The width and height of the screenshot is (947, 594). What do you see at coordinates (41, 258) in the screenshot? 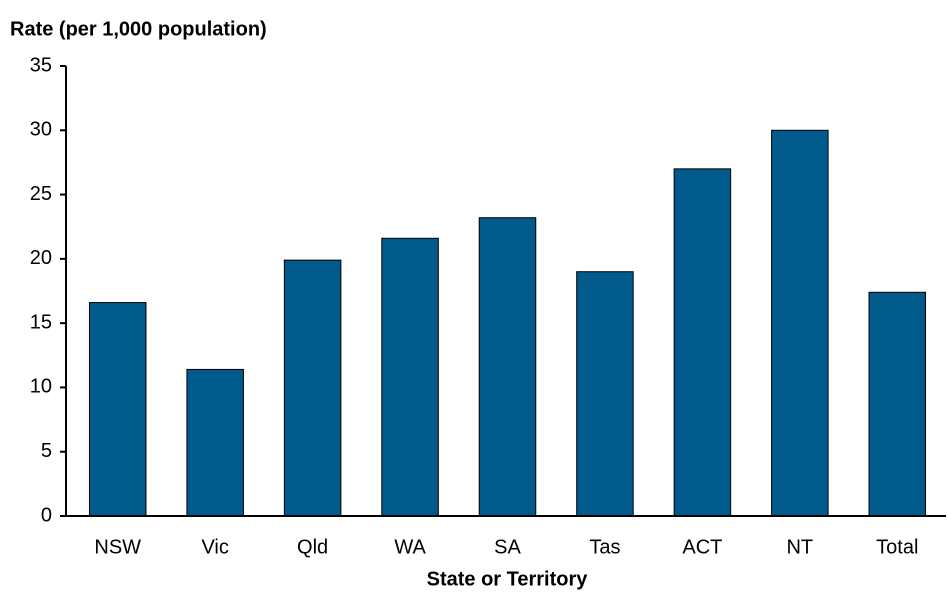
I see `y-tick-label: 20` at bounding box center [41, 258].